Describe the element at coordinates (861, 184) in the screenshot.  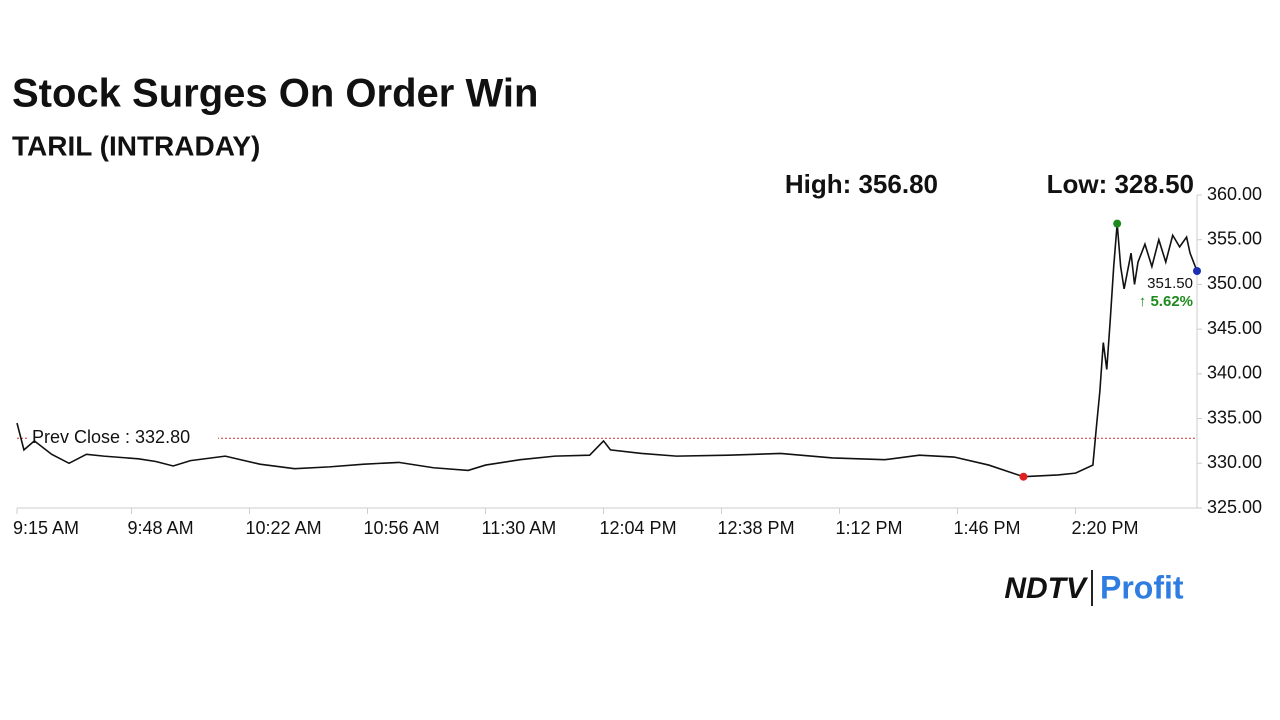
I see `high-stat: High: 356.80` at that location.